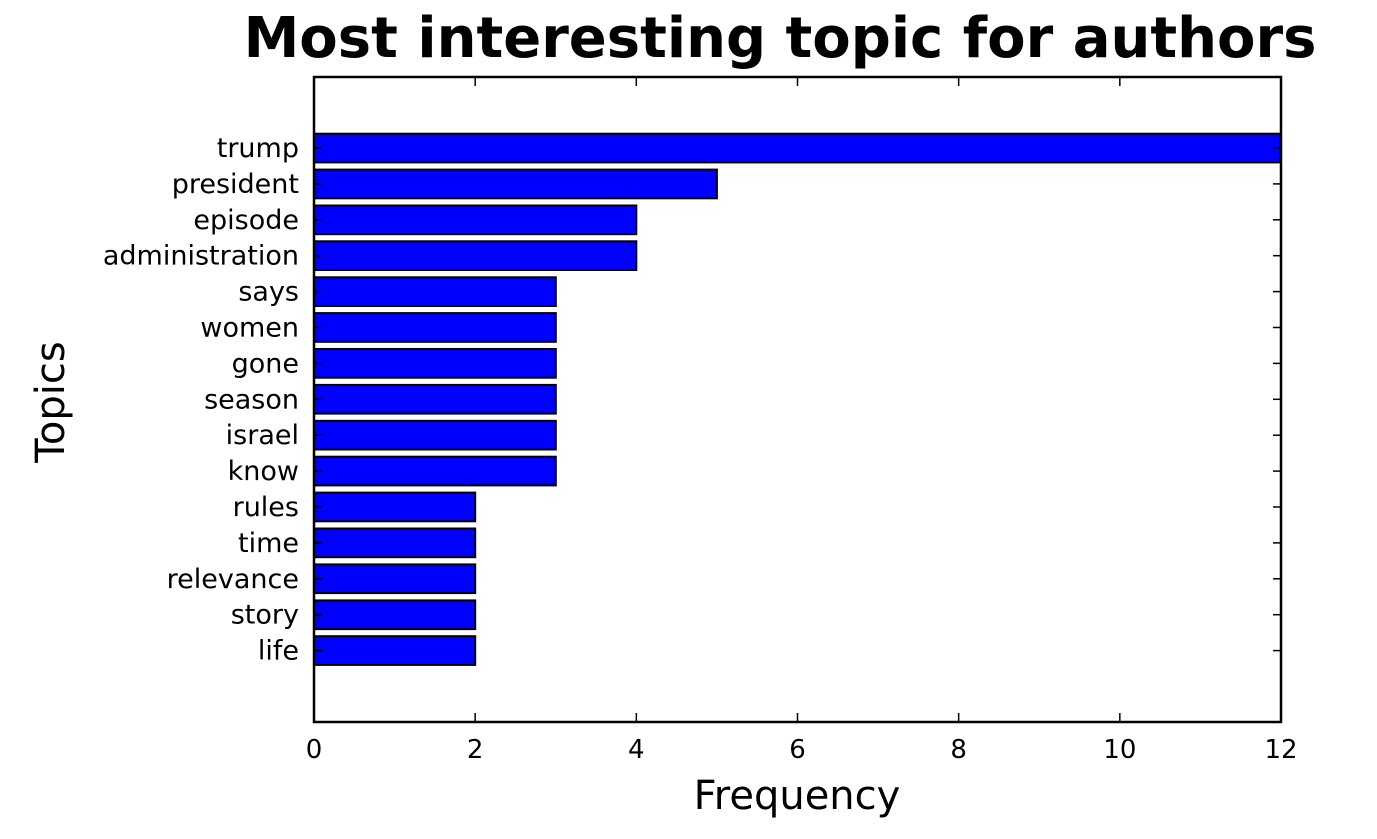 Image resolution: width=1377 pixels, height=839 pixels. Describe the element at coordinates (249, 328) in the screenshot. I see `y-tick-label-women: women` at that location.